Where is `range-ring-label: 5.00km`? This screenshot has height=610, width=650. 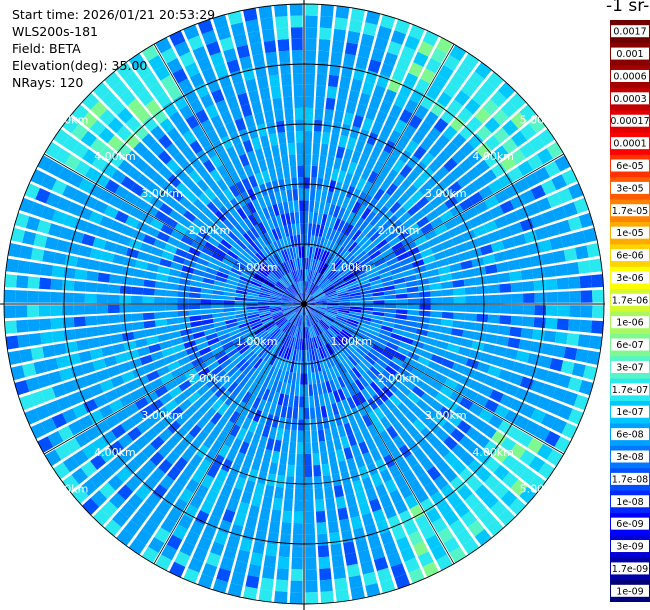 range-ring-label: 5.00km is located at coordinates (68, 489).